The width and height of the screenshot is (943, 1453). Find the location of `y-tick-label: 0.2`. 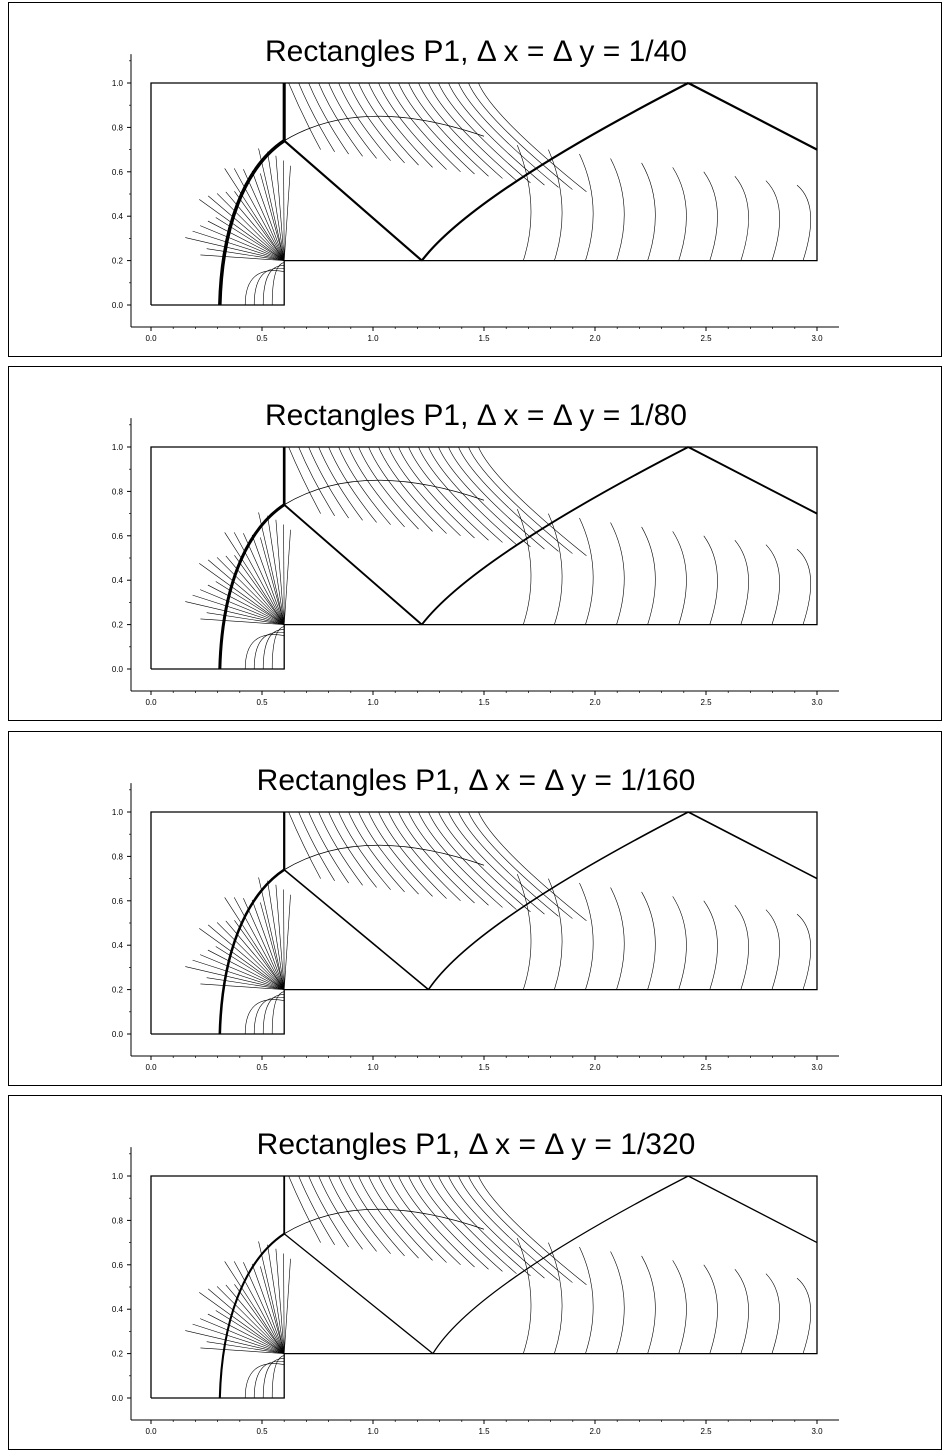

y-tick-label: 0.2 is located at coordinates (118, 990).